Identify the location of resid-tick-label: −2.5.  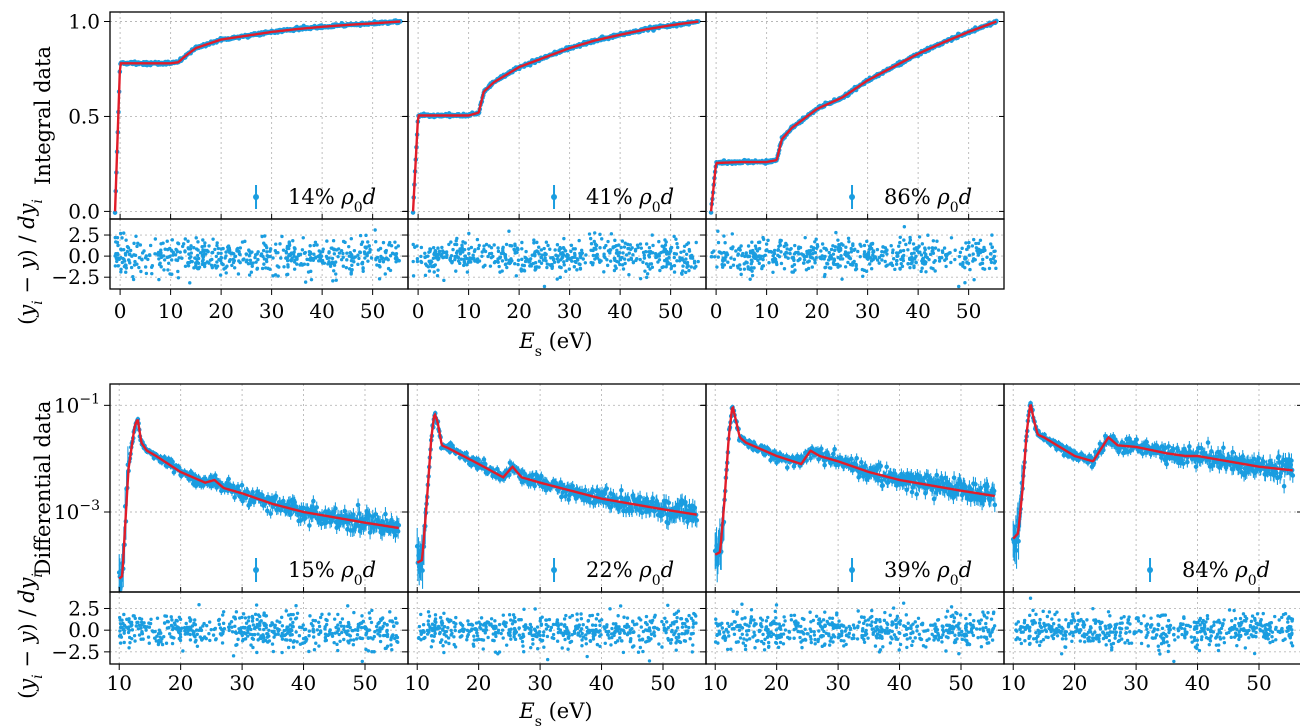
(75, 277).